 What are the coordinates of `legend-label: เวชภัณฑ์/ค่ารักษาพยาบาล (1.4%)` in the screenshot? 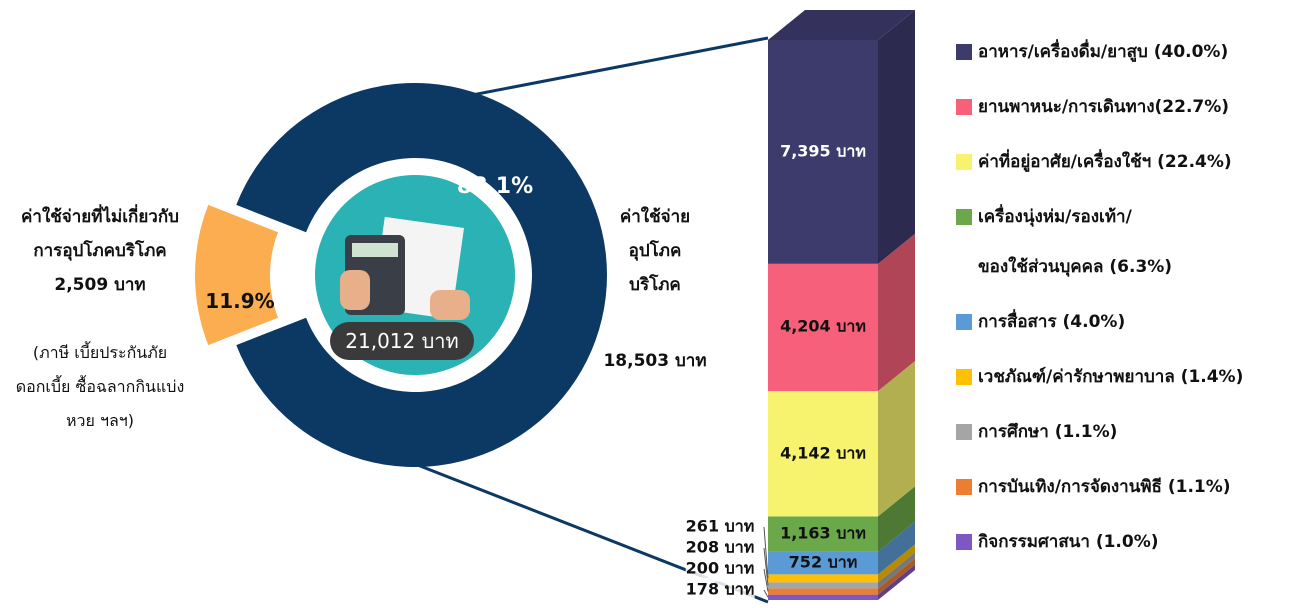 It's located at (1111, 377).